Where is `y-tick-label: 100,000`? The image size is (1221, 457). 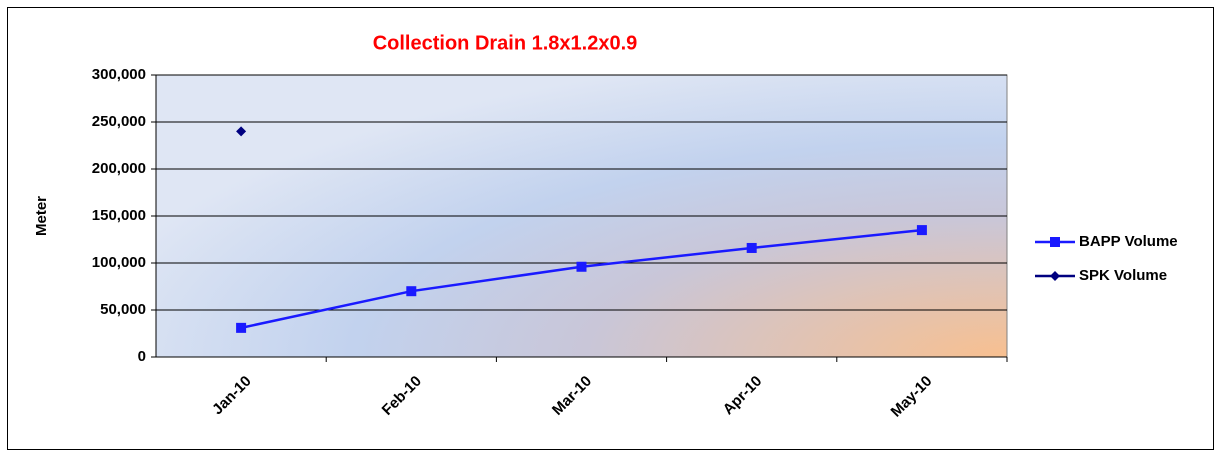
y-tick-label: 100,000 is located at coordinates (119, 262).